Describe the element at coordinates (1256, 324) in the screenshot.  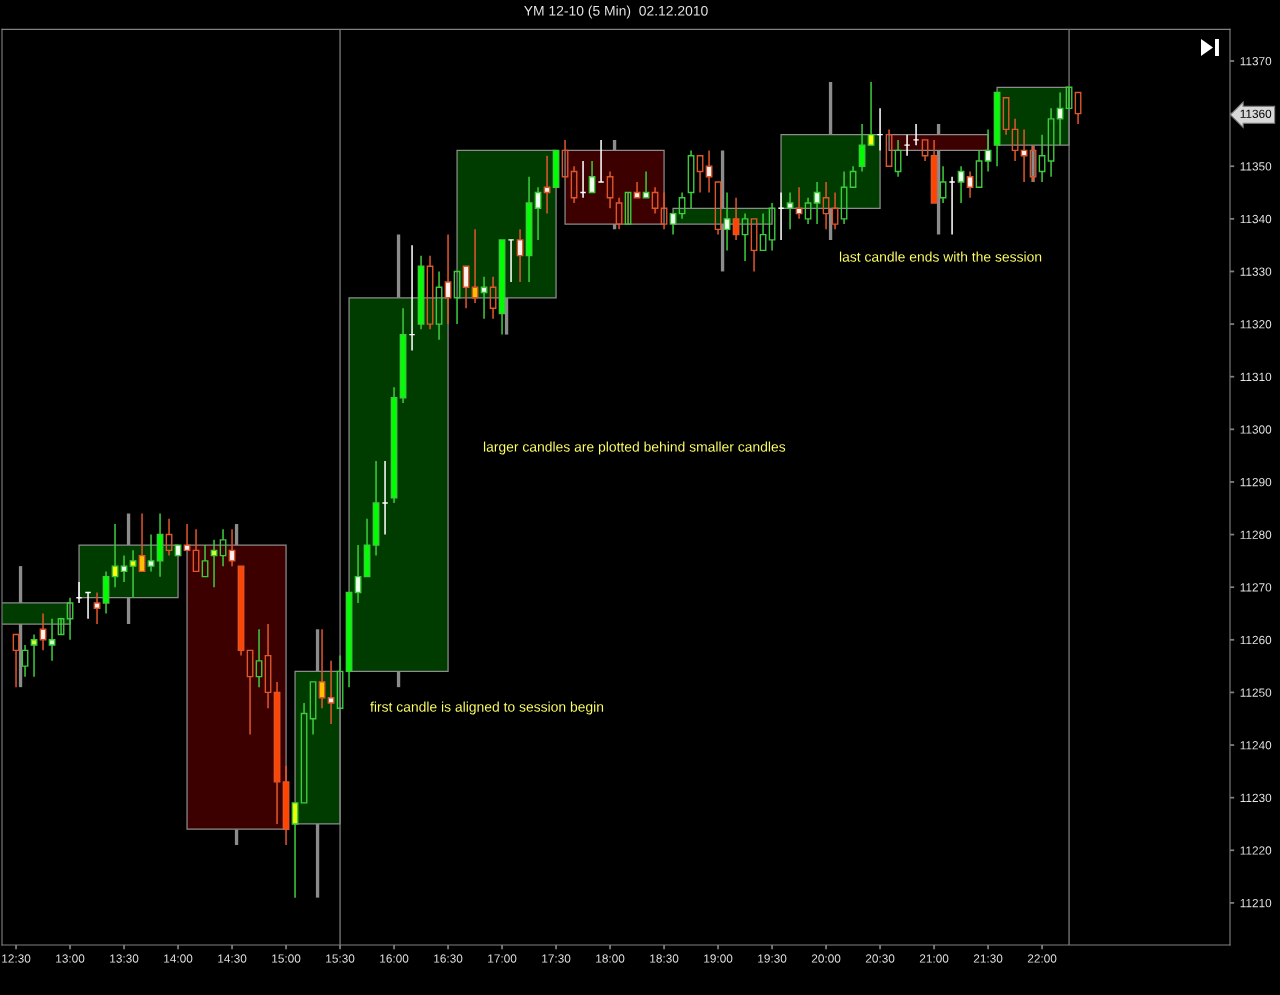
I see `y-tick-label: 11320` at that location.